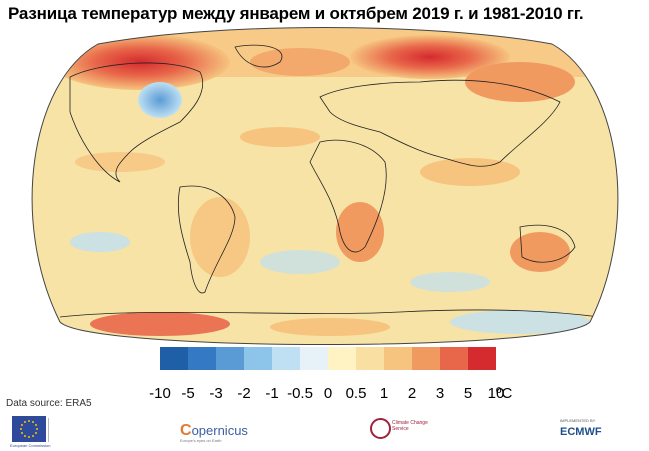 The image size is (649, 451). What do you see at coordinates (328, 393) in the screenshot?
I see `legend-tick-label: 0` at bounding box center [328, 393].